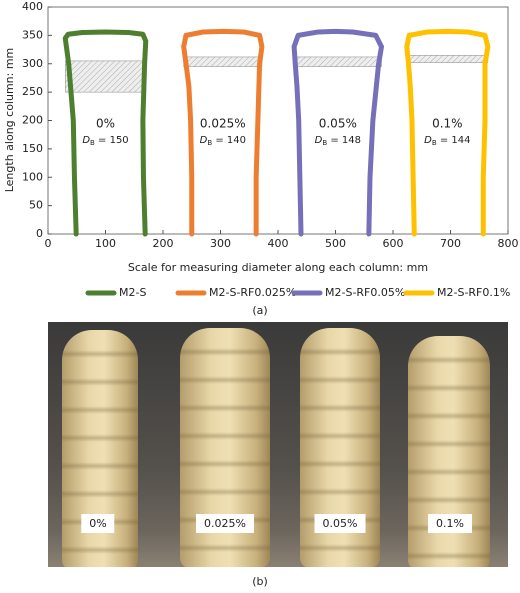  What do you see at coordinates (163, 243) in the screenshot?
I see `x-tick-label: 200` at bounding box center [163, 243].